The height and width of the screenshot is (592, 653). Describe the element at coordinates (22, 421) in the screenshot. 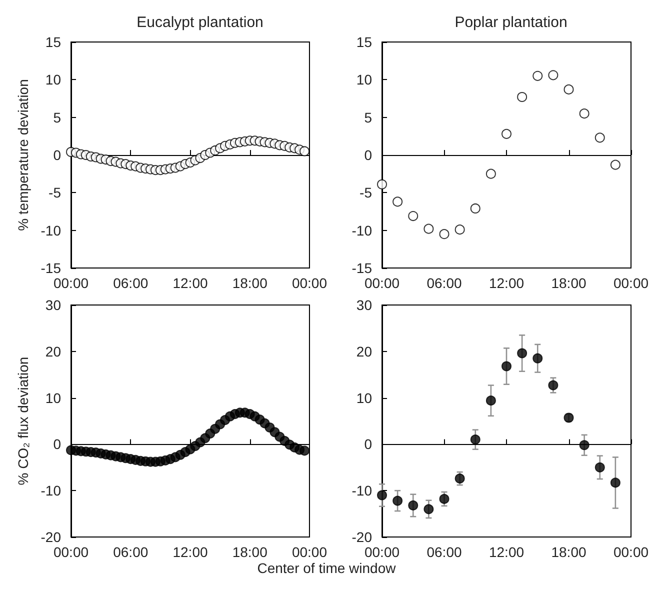

I see `y-axis-title: % CO₂ flux deviation` at that location.